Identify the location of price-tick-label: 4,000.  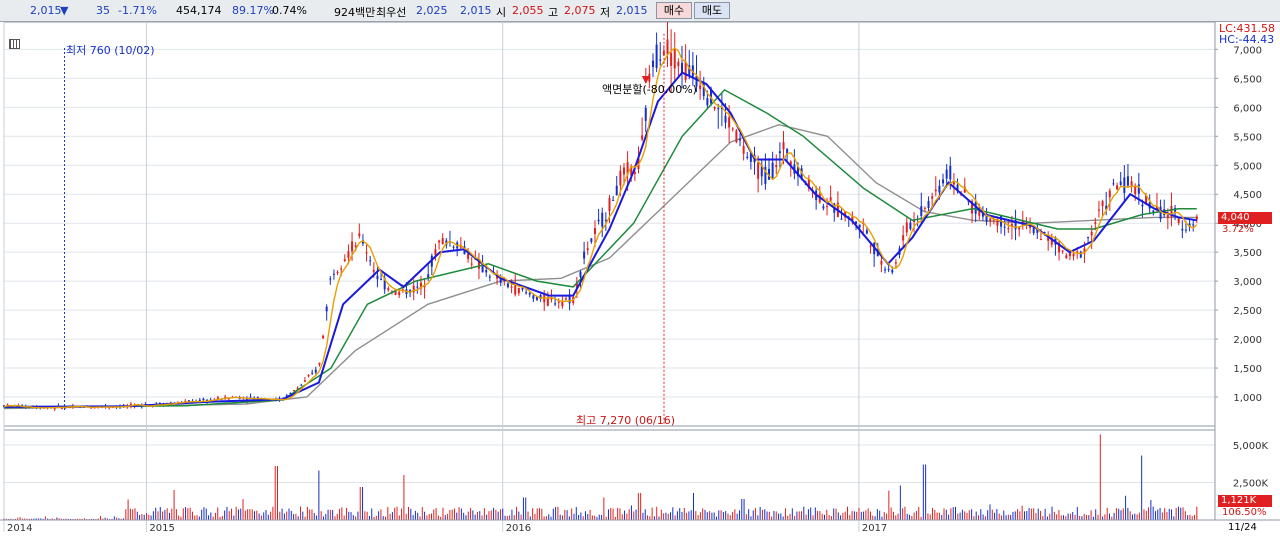
(1247, 224).